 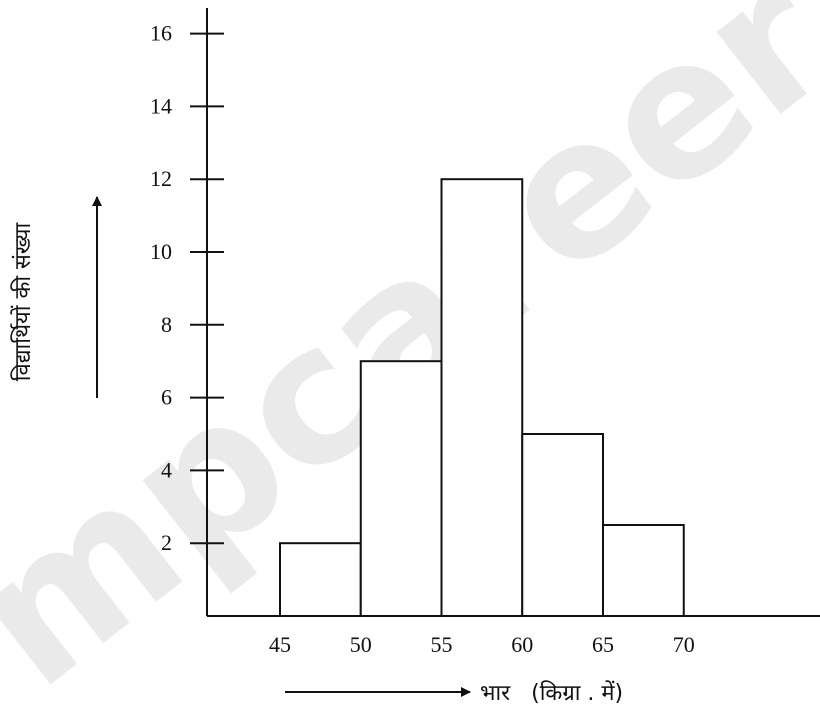 I want to click on x-axis-title: भार (किग्रा . में), so click(x=551, y=693).